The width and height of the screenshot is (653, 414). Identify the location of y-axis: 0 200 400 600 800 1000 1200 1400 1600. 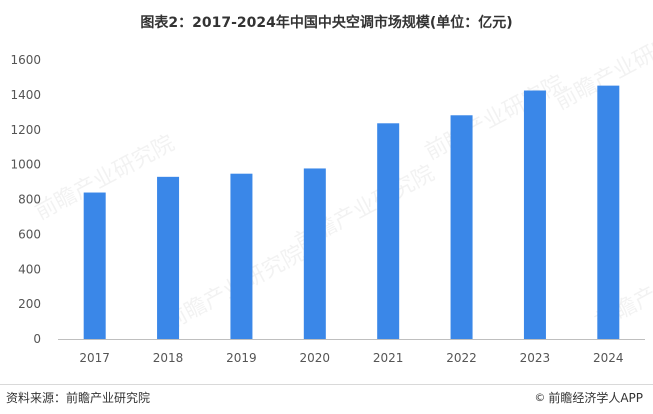
(25, 199).